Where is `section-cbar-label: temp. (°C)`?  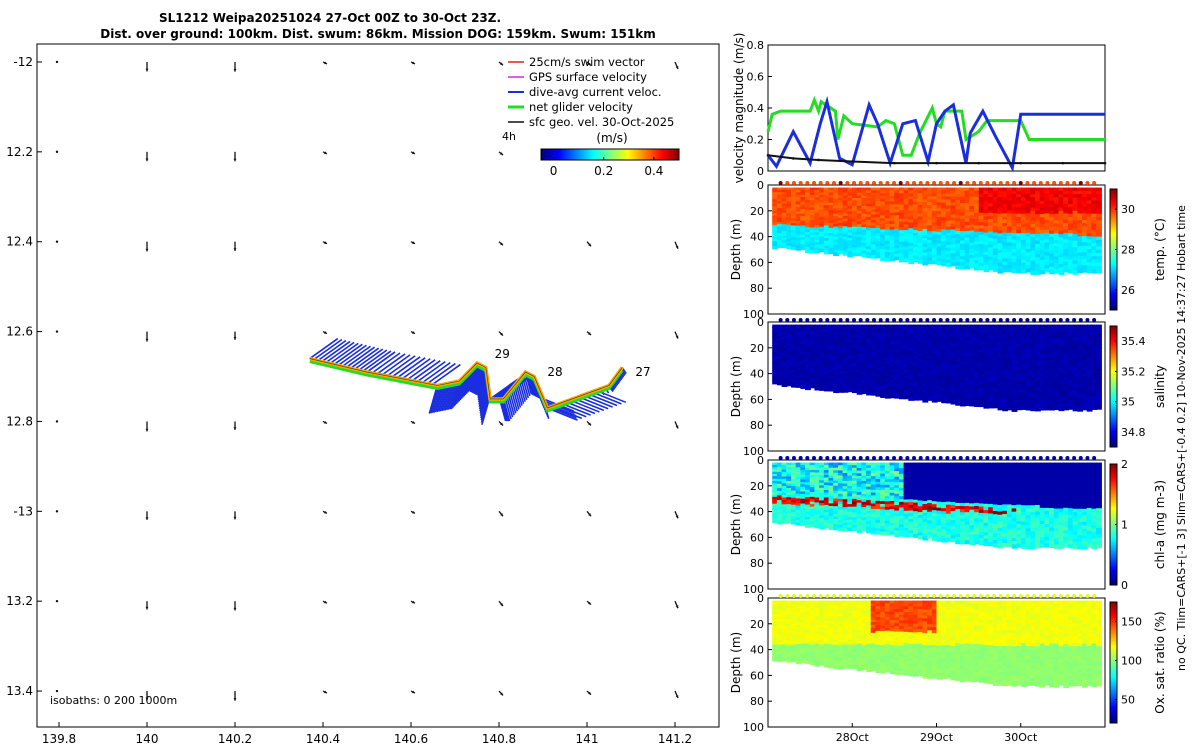
section-cbar-label: temp. (°C) is located at coordinates (1160, 249).